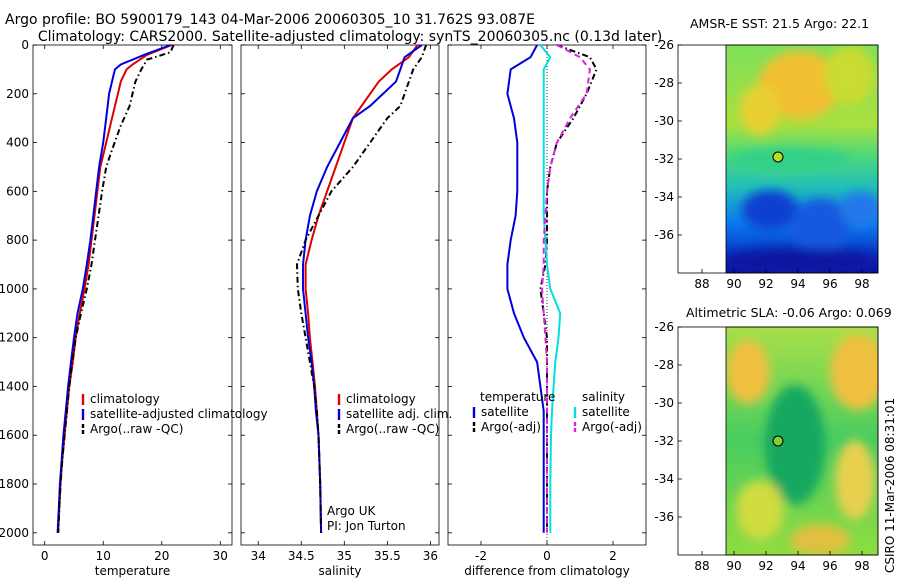 This screenshot has height=580, width=900. What do you see at coordinates (17, 240) in the screenshot?
I see `y-tick-label: 800` at bounding box center [17, 240].